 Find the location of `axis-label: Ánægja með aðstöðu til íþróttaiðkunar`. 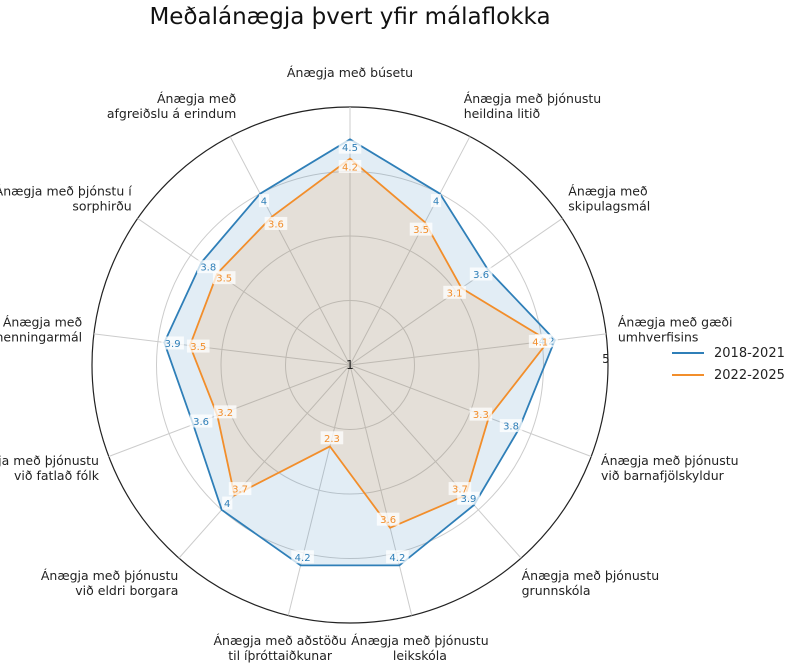

axis-label: Ánægja með aðstöðu til íþróttaiðkunar is located at coordinates (280, 648).